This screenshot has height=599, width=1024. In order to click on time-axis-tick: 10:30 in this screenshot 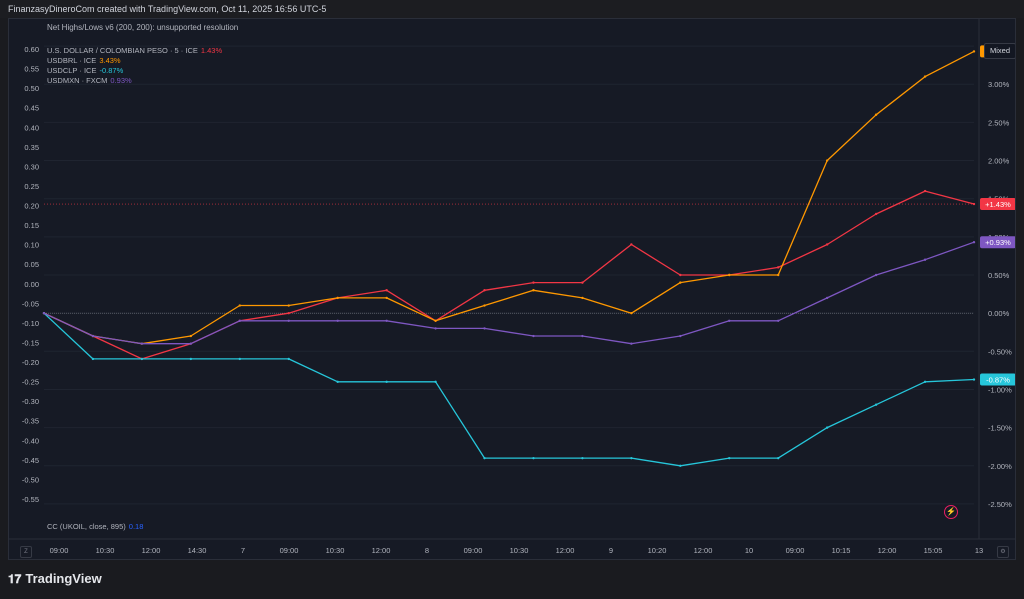, I will do `click(519, 550)`.